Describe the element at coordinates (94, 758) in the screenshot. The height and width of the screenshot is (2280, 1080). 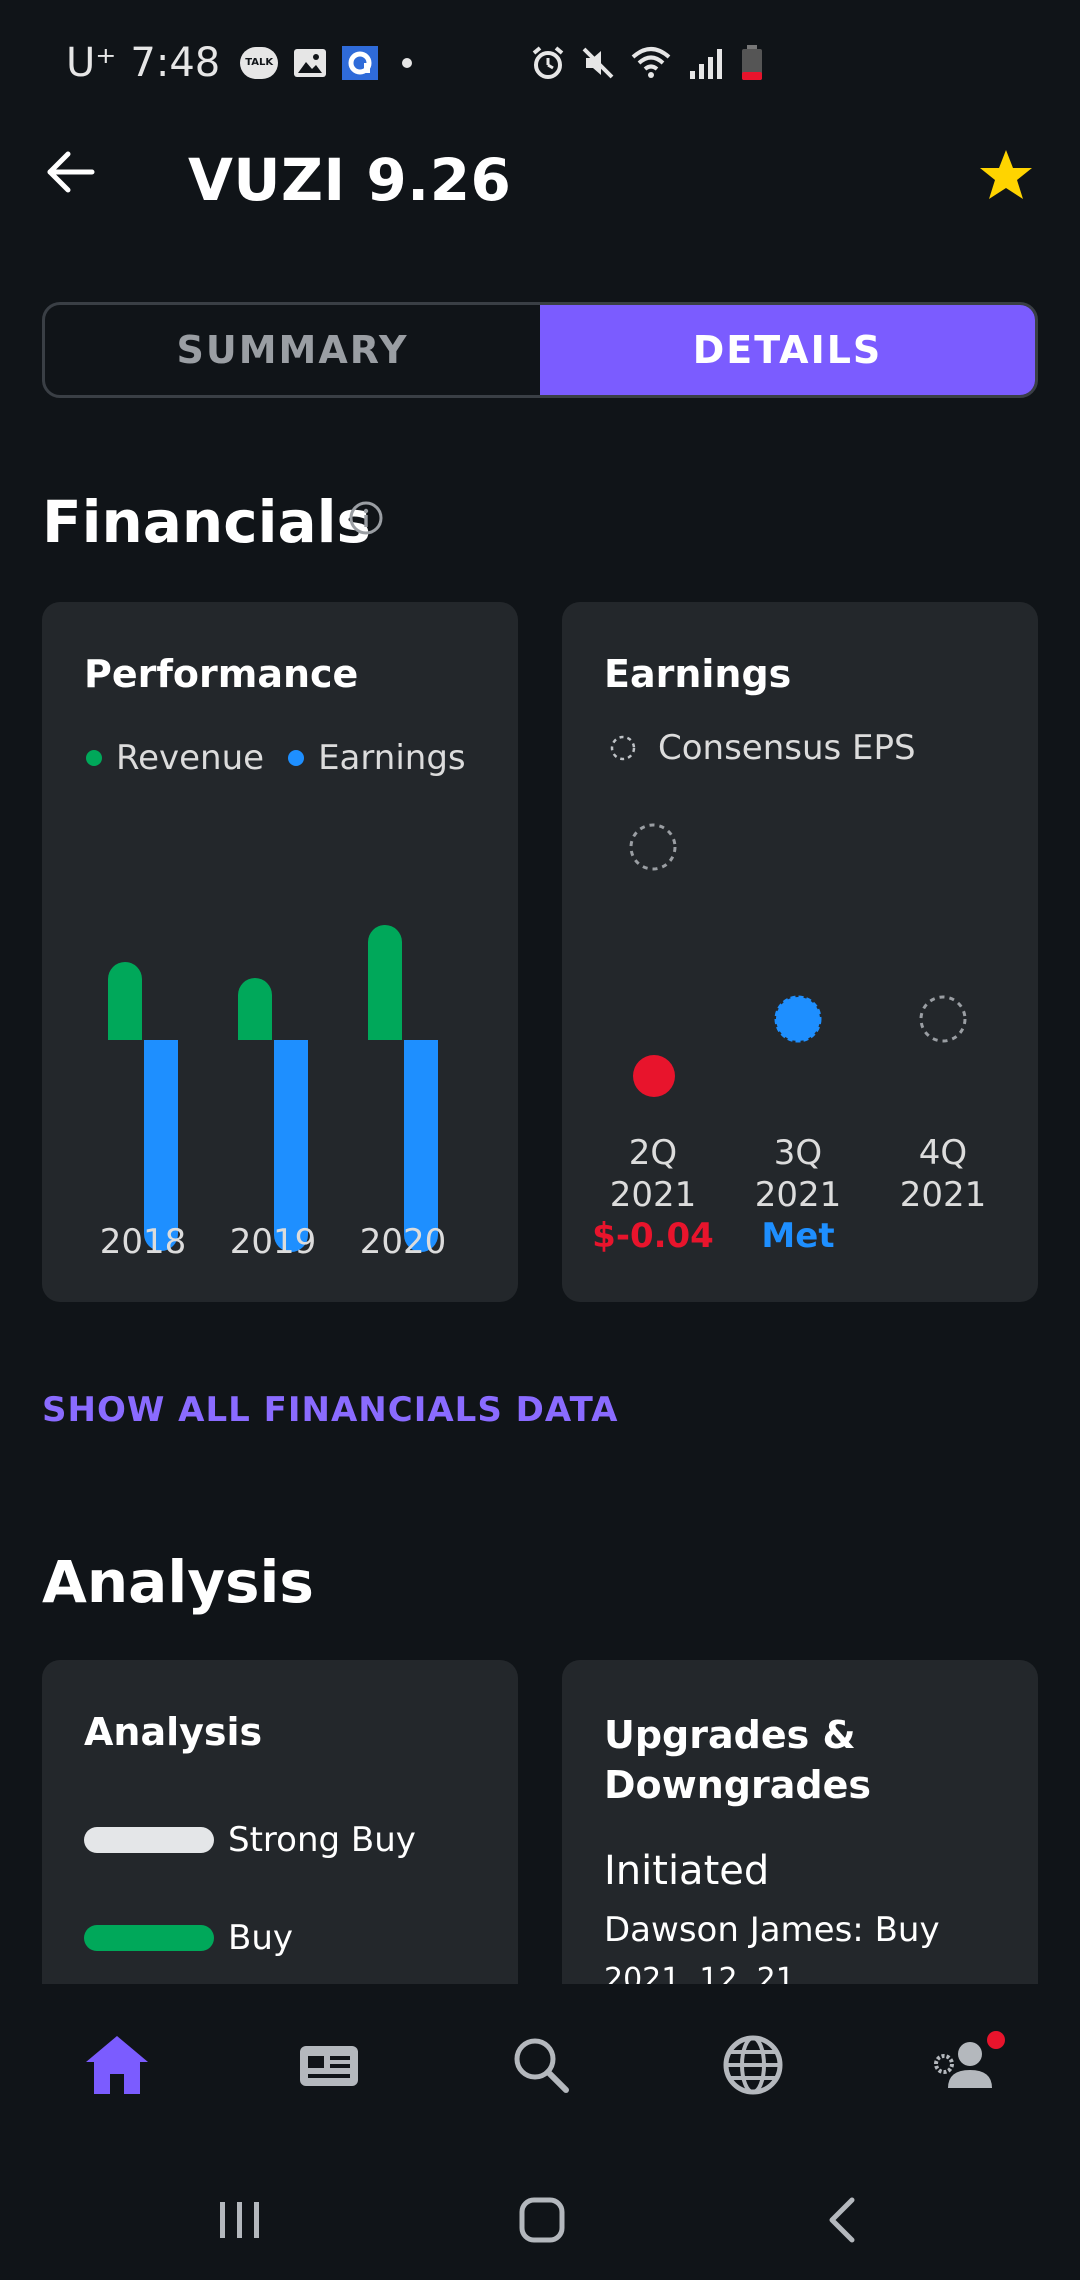
I see `revenue-dot` at that location.